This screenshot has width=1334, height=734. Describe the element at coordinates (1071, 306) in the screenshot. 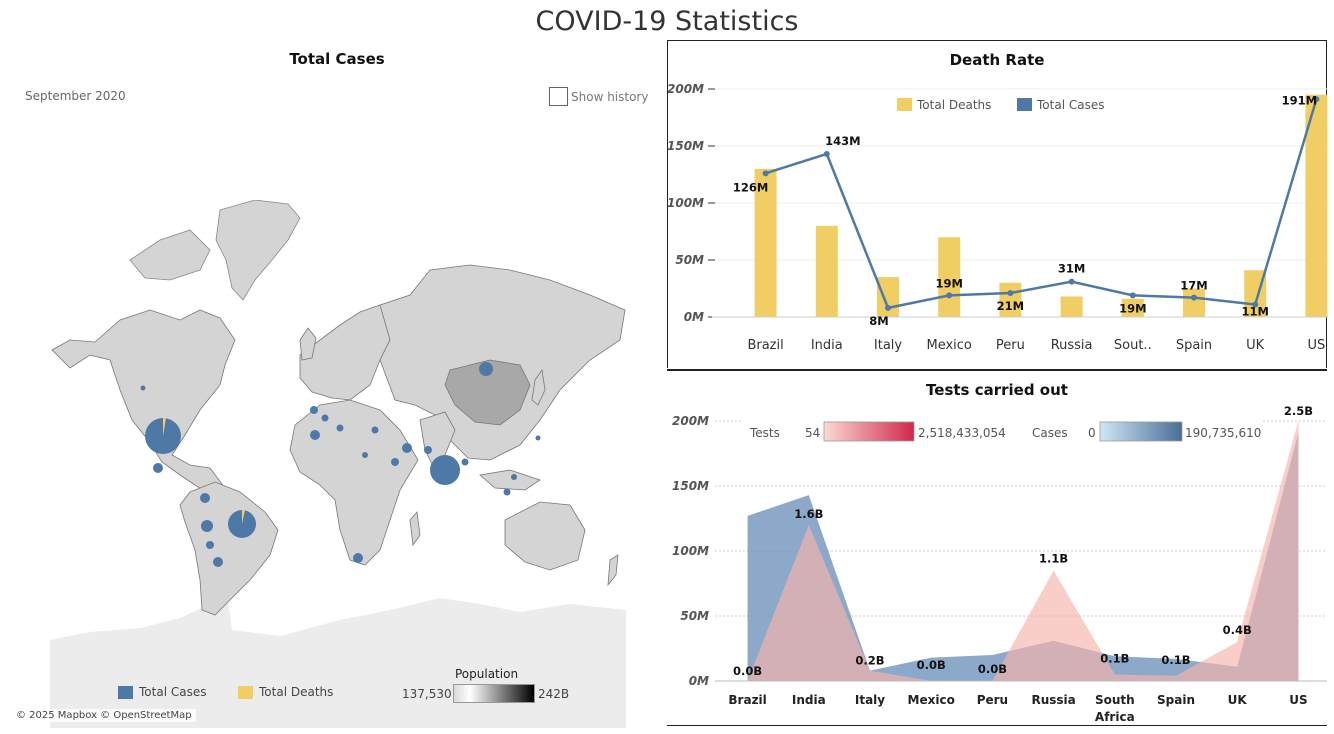

I see `death-bar-russia` at that location.